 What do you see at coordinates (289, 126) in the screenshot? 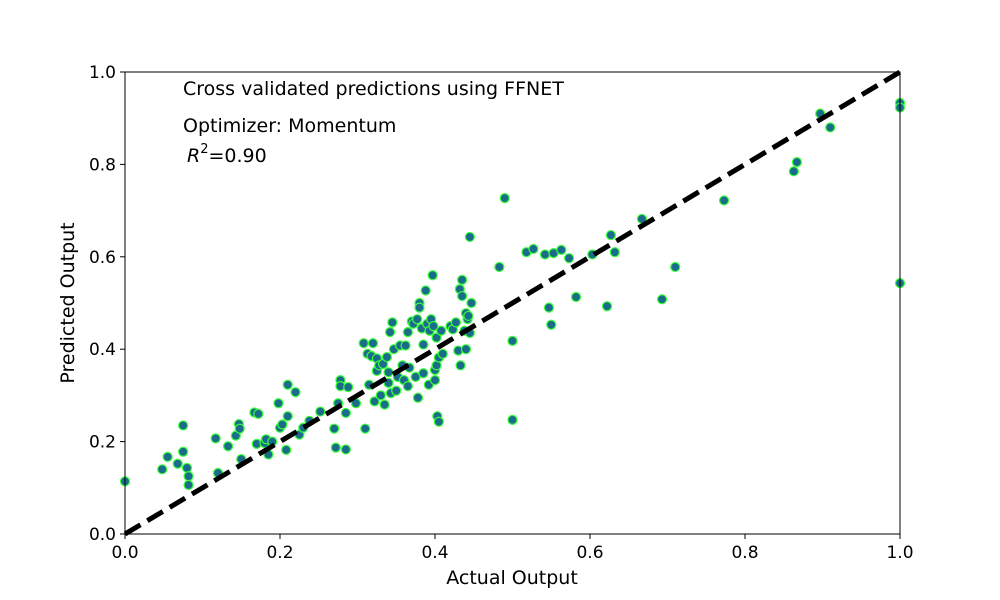
I see `annotation-optimizer: Optimizer: Momentum` at bounding box center [289, 126].